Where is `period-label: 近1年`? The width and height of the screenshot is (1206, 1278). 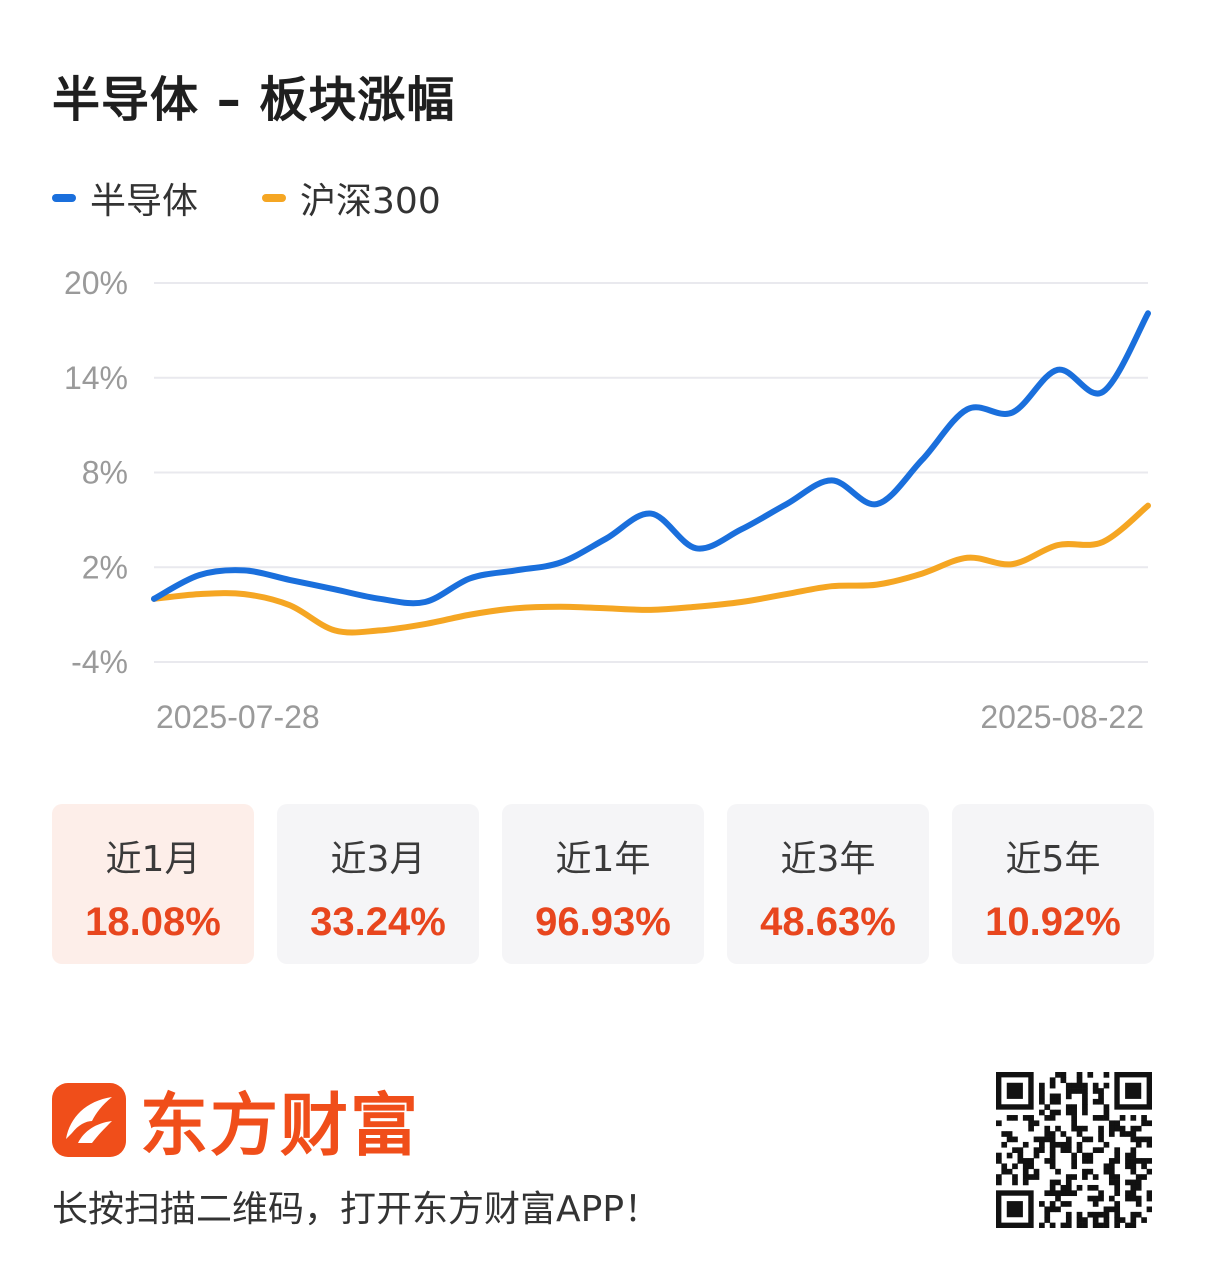 period-label: 近1年 is located at coordinates (603, 859).